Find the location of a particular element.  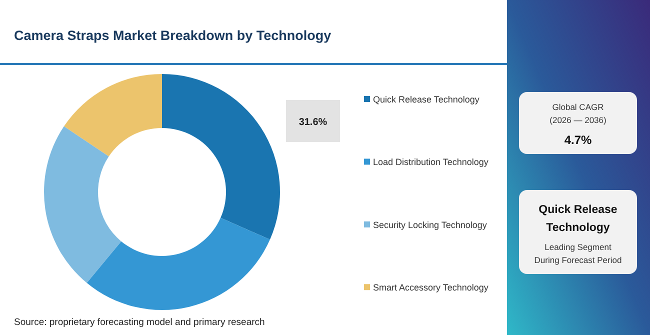

source-note: Source: proprietary forecasting model and primary research is located at coordinates (139, 322).